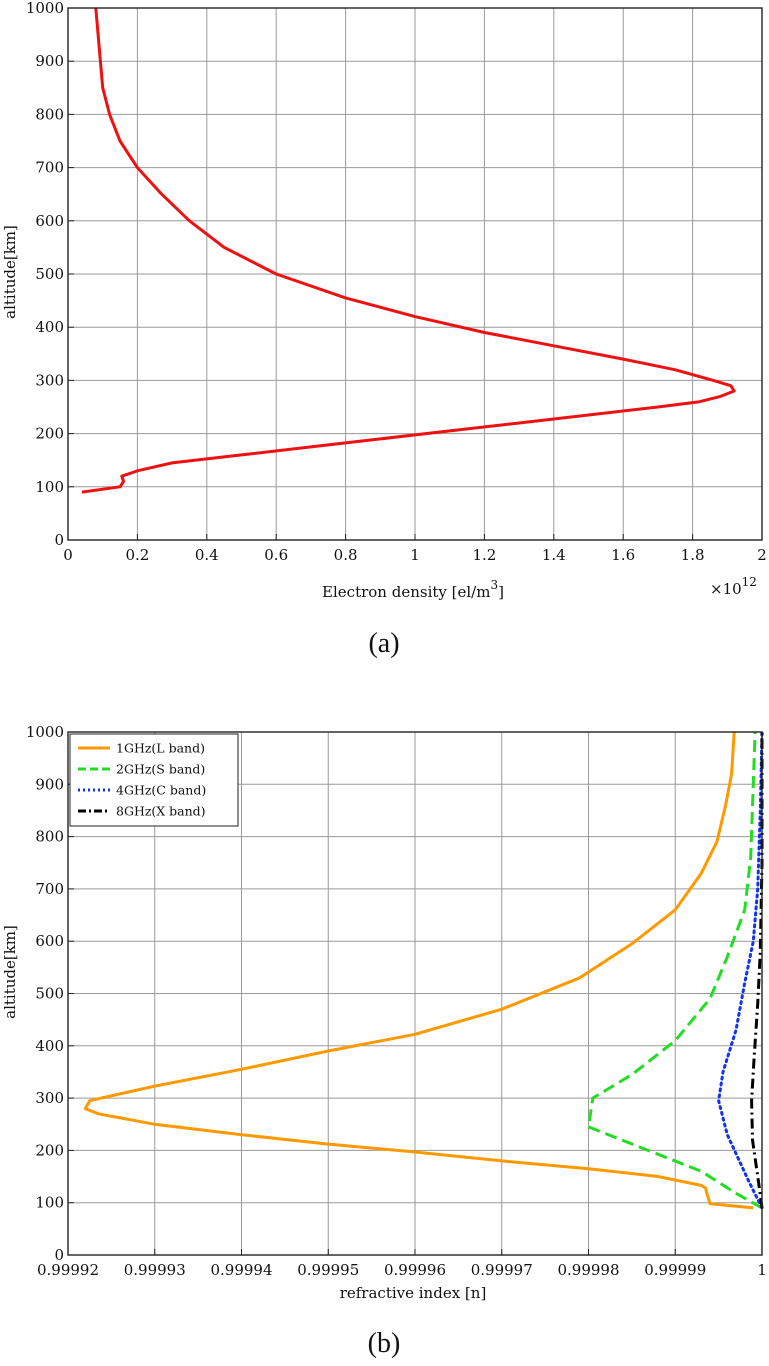 This screenshot has width=769, height=1366. I want to click on y-axis-label-b: altitude[km], so click(10, 972).